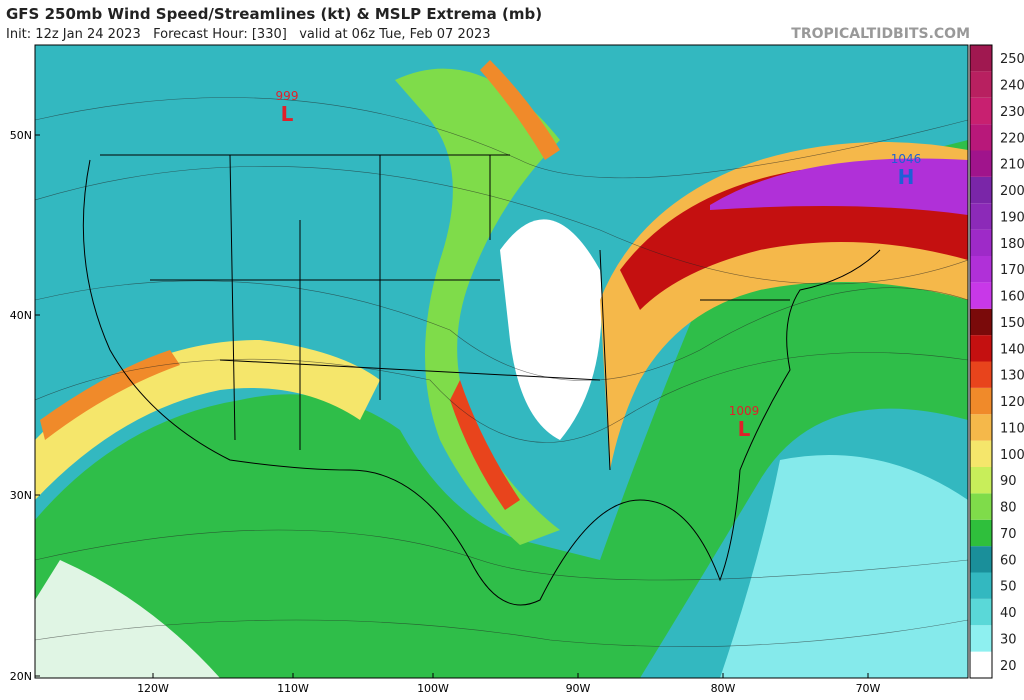 The image size is (1024, 700). What do you see at coordinates (1008, 508) in the screenshot?
I see `colorbar-label: 80` at bounding box center [1008, 508].